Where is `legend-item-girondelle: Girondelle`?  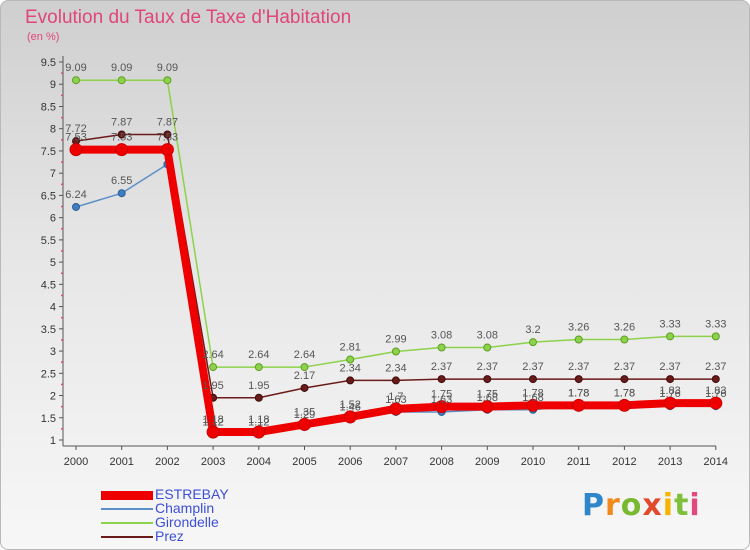
legend-item-girondelle: Girondelle is located at coordinates (201, 522).